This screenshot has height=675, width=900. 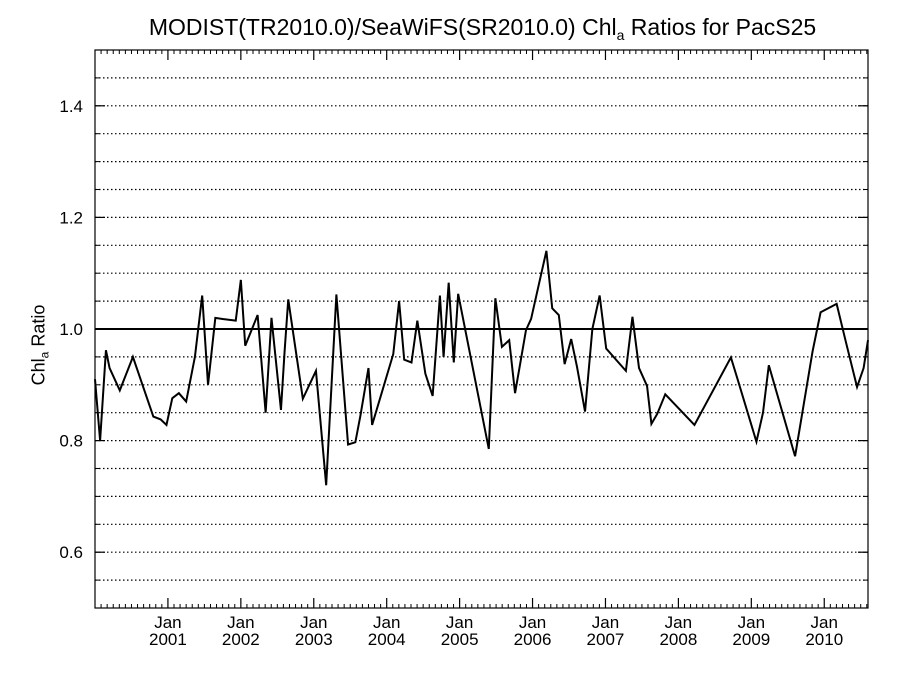 I want to click on x-tick-year-label: 2008, so click(x=678, y=639).